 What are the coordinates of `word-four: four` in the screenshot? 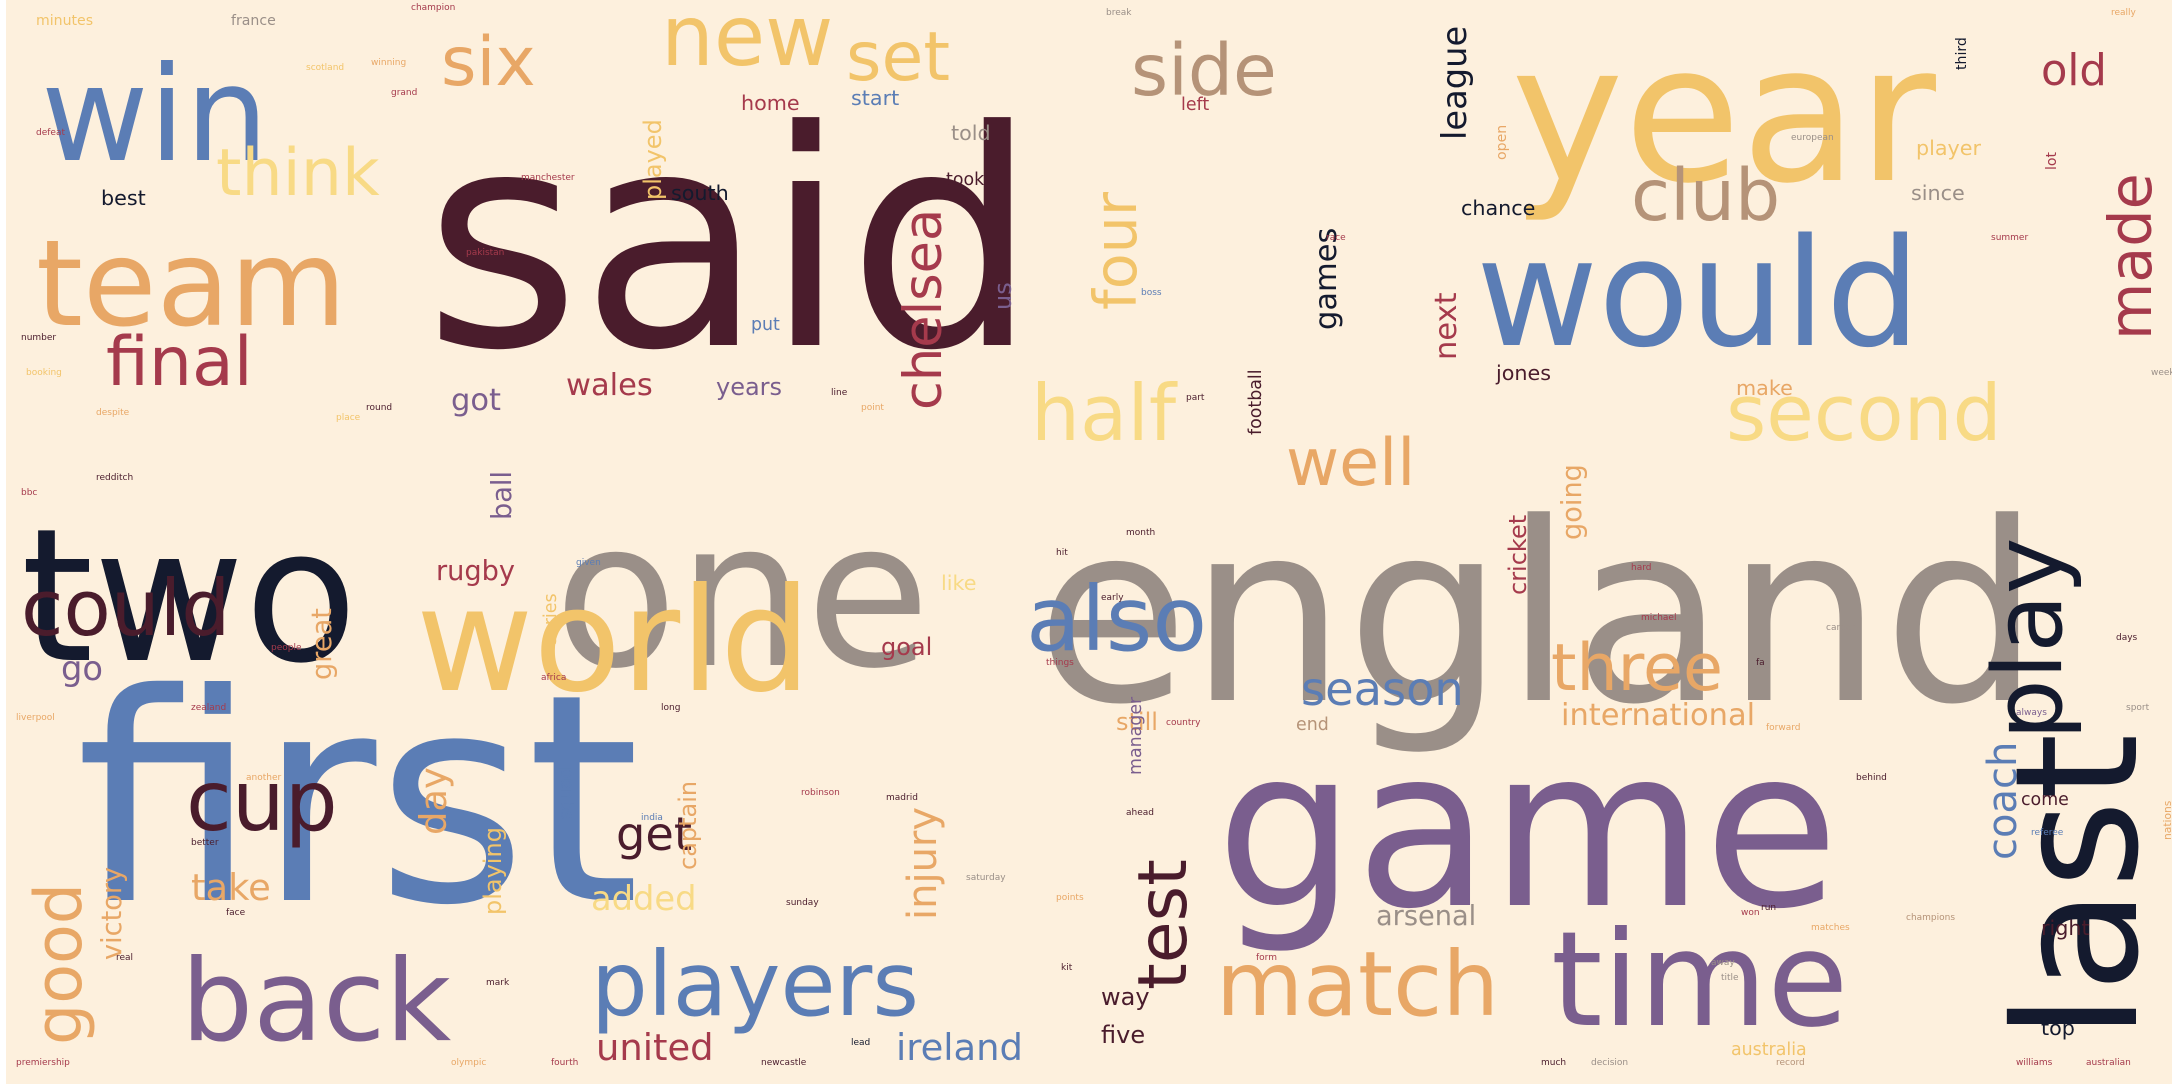 It's located at (1115, 250).